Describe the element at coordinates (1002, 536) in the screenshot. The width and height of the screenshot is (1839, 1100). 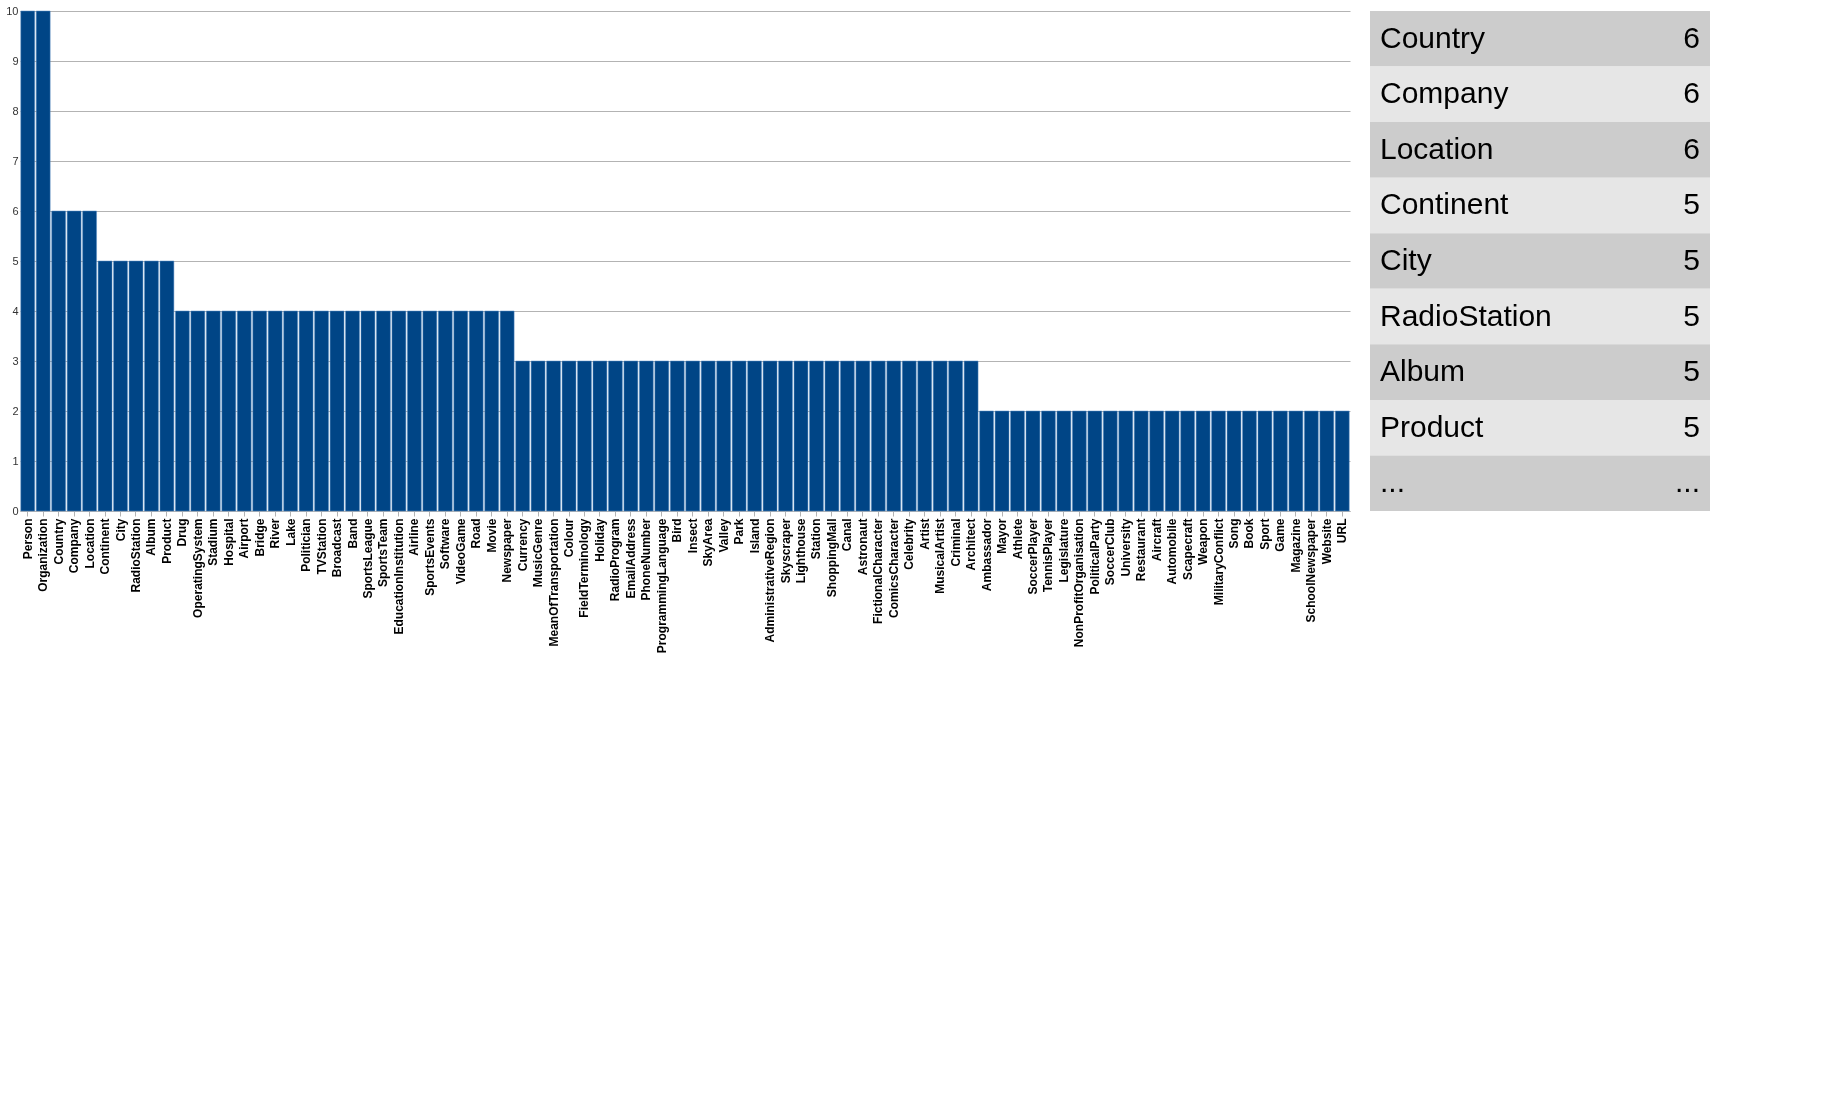
I see `x-tick-label: Mayor` at that location.